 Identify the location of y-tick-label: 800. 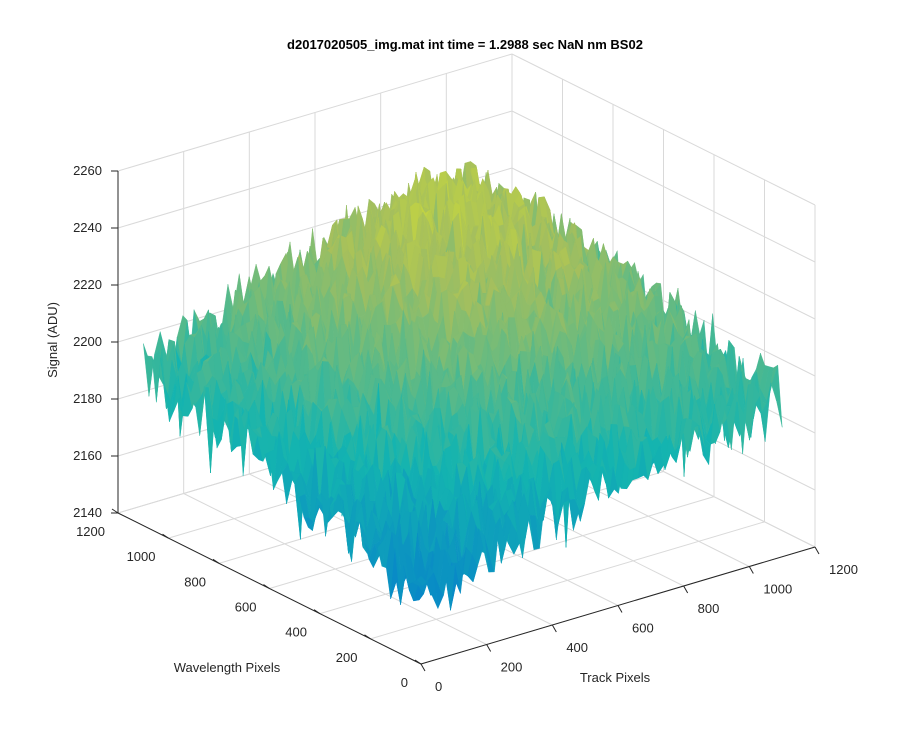
(195, 581).